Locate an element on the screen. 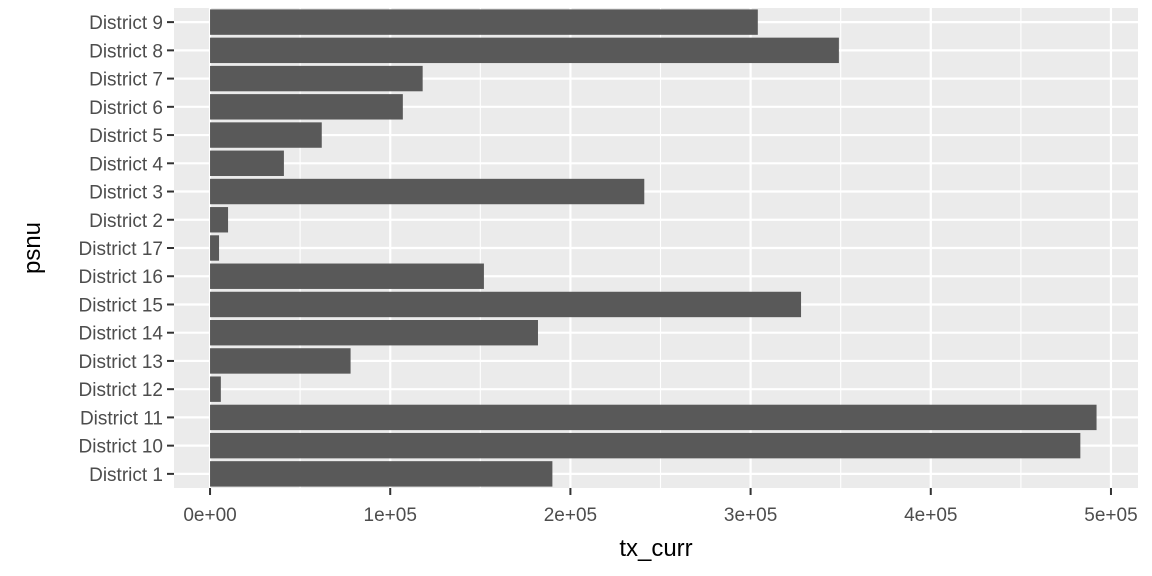 This screenshot has height=576, width=1152. y-tick-label: District 2 is located at coordinates (126, 221).